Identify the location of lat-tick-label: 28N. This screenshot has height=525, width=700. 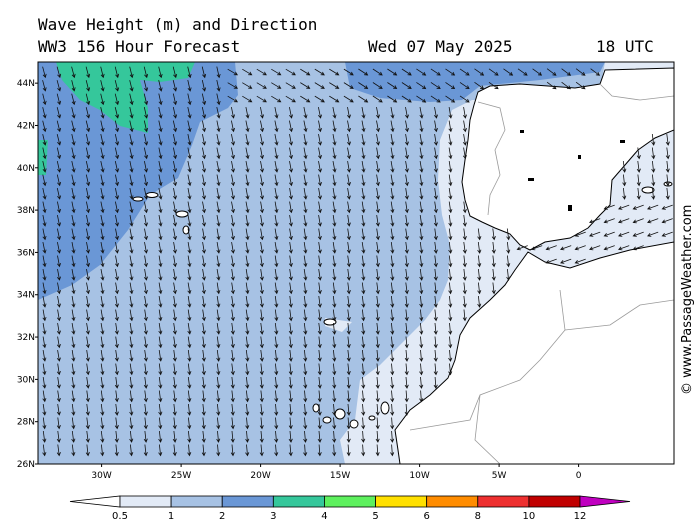
(26, 423).